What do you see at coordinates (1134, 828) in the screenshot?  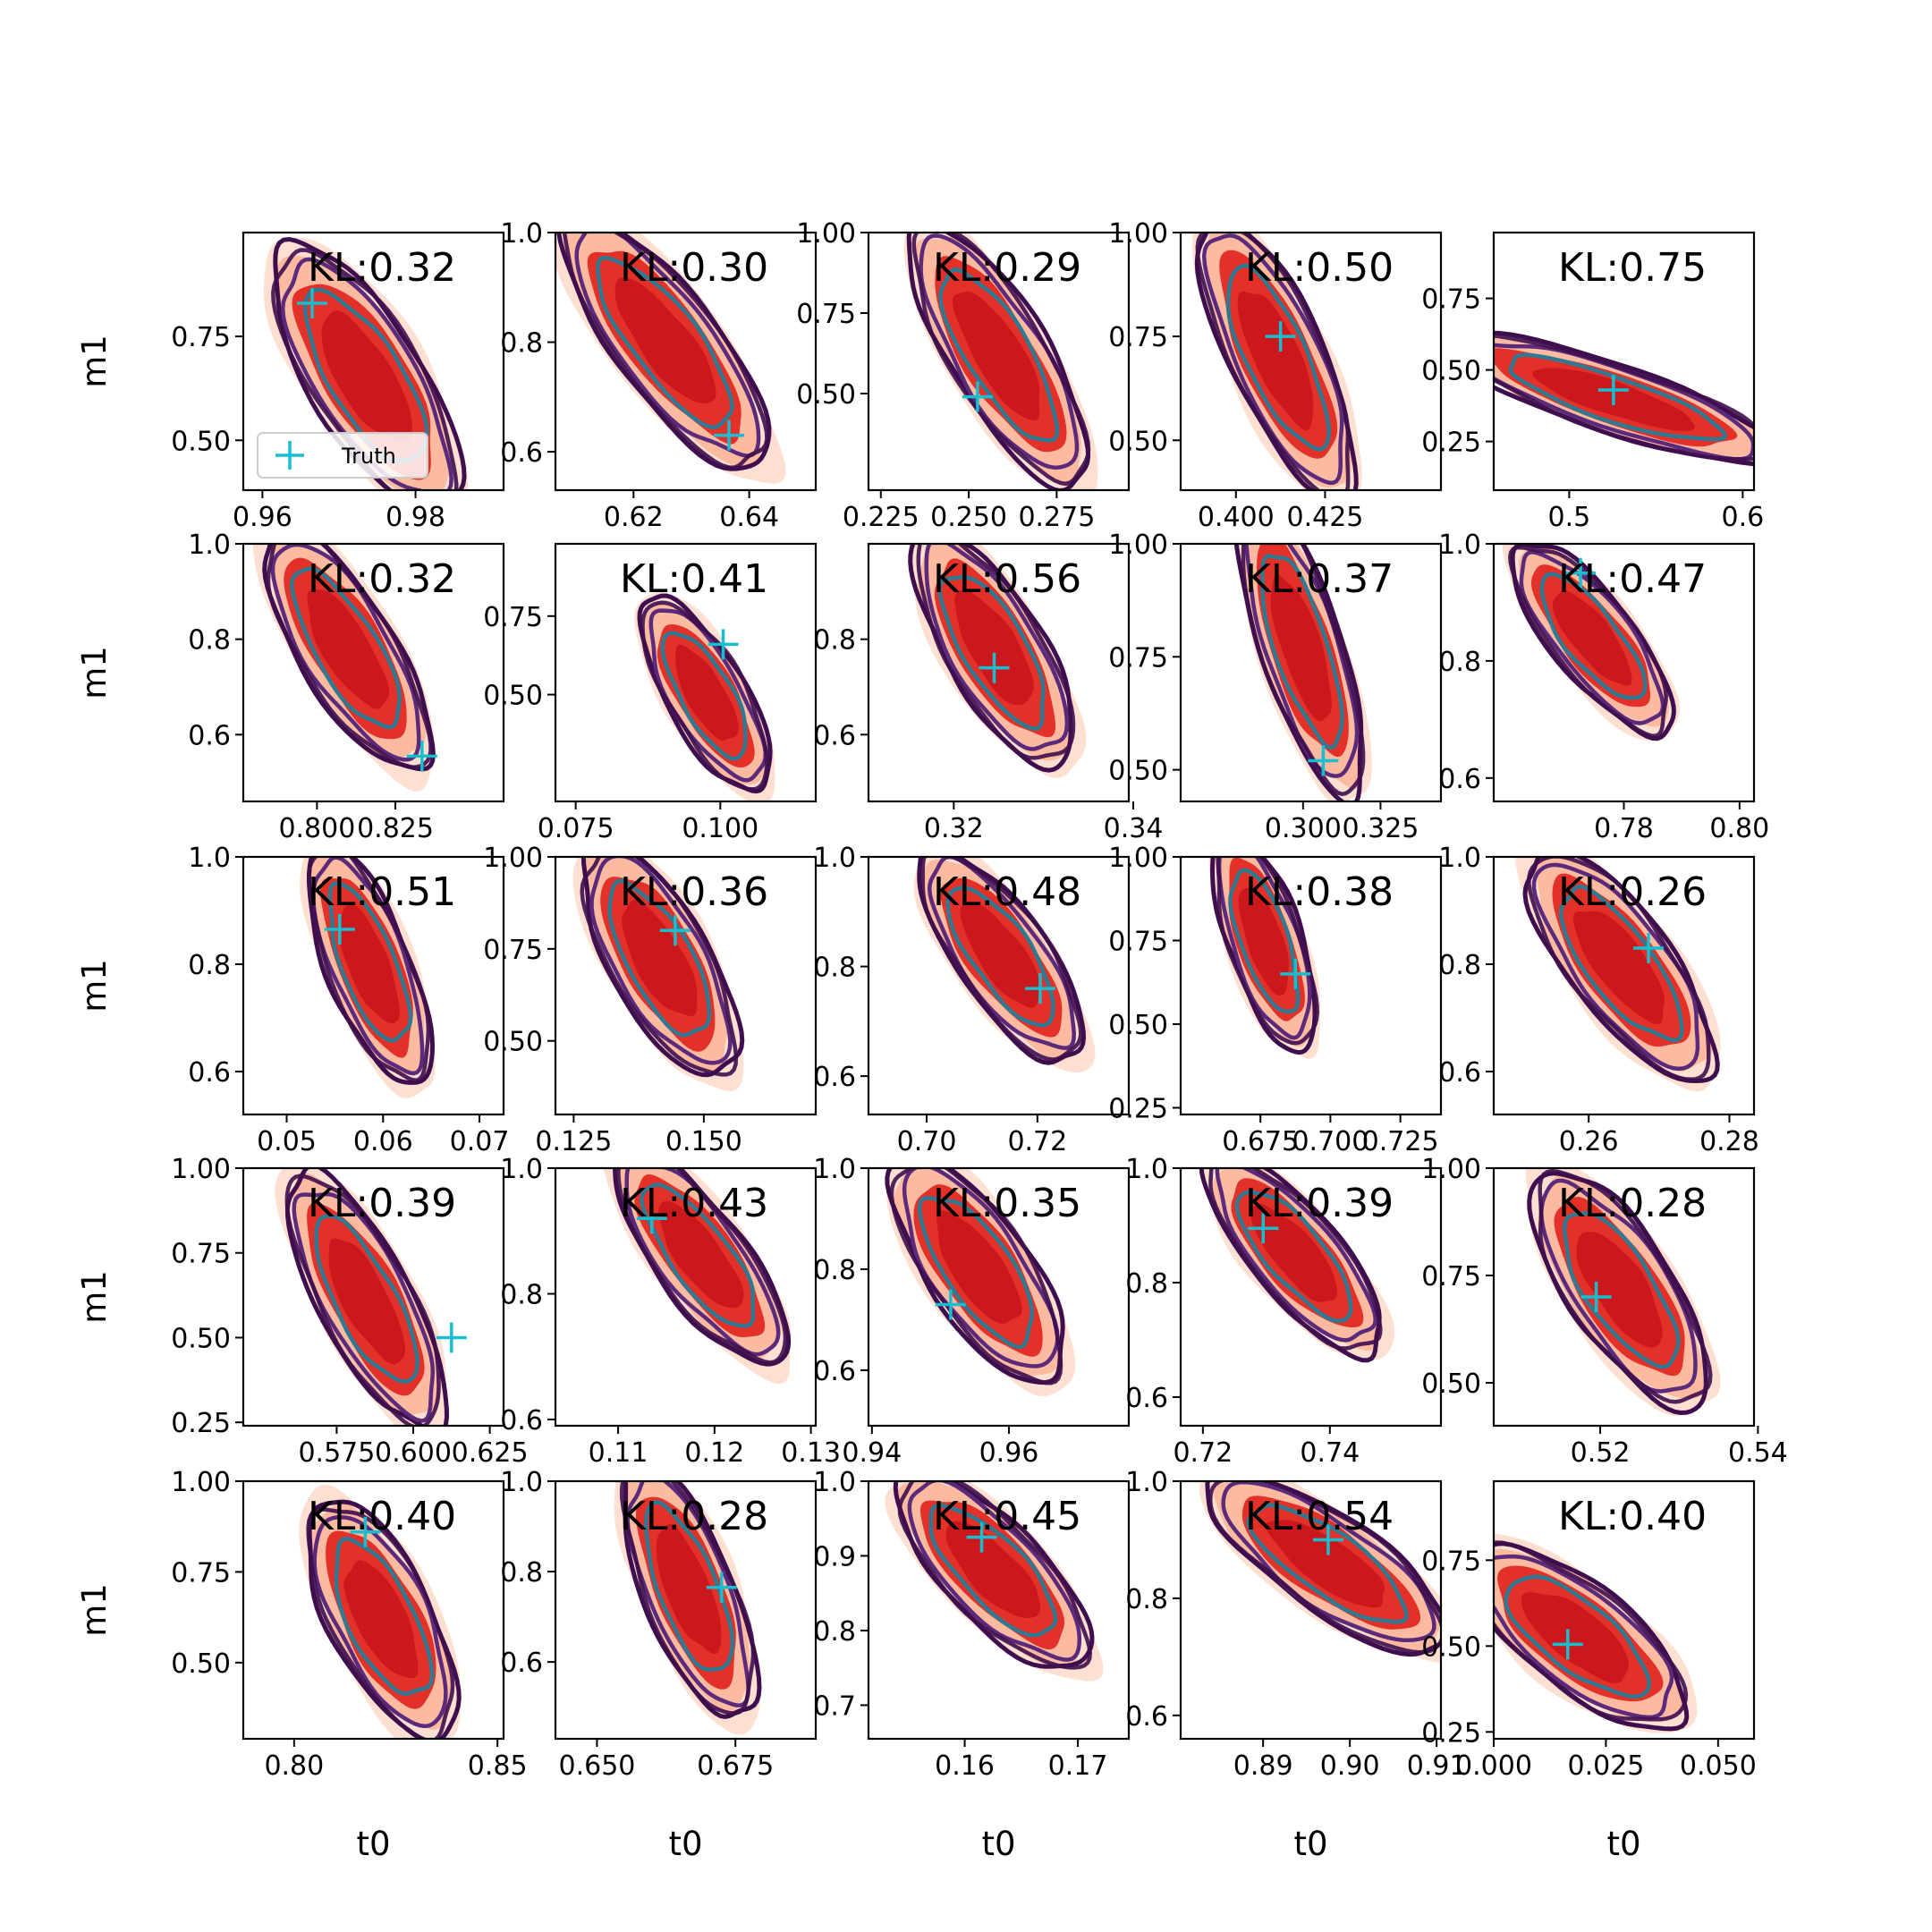 I see `x-tick-label: 0.34` at bounding box center [1134, 828].